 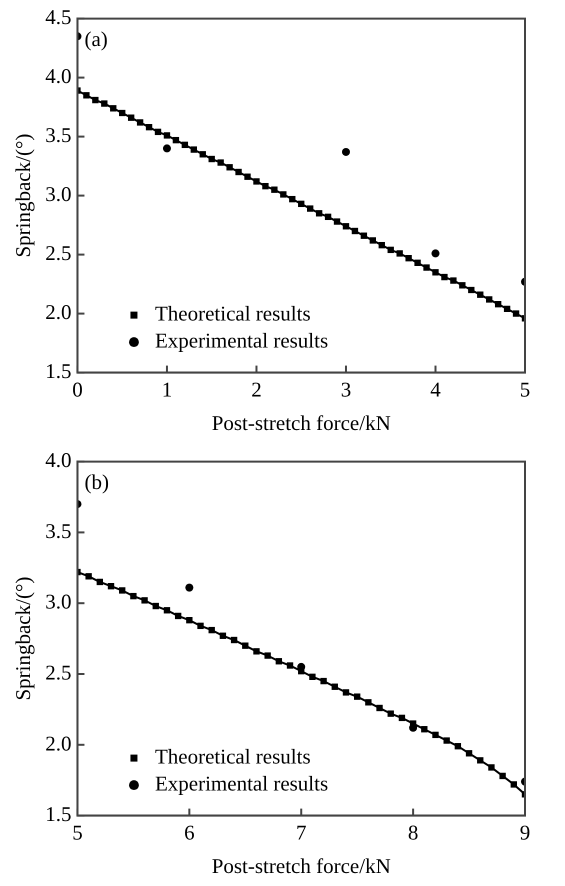 I want to click on x-tick-label: 1, so click(x=167, y=390).